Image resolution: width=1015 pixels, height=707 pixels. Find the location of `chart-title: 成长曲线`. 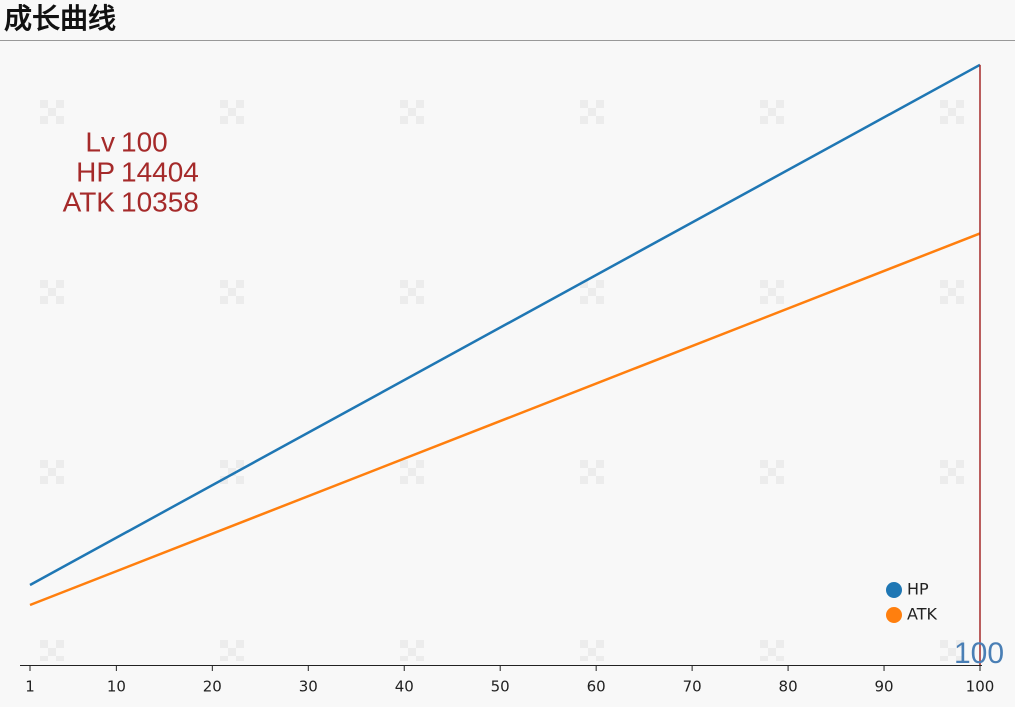

chart-title: 成长曲线 is located at coordinates (60, 18).